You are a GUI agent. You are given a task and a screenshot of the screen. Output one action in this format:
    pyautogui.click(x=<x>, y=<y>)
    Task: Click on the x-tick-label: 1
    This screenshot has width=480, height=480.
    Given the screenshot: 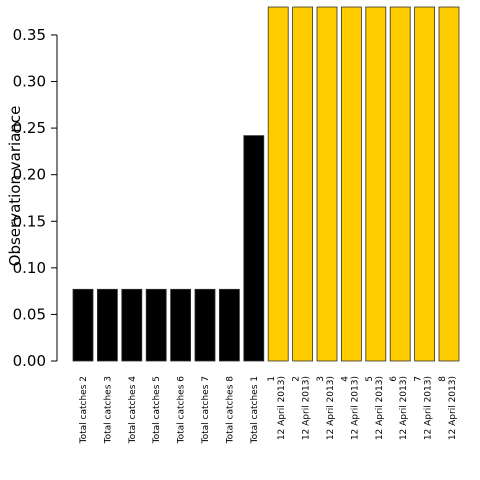 What is the action you would take?
    pyautogui.click(x=272, y=379)
    